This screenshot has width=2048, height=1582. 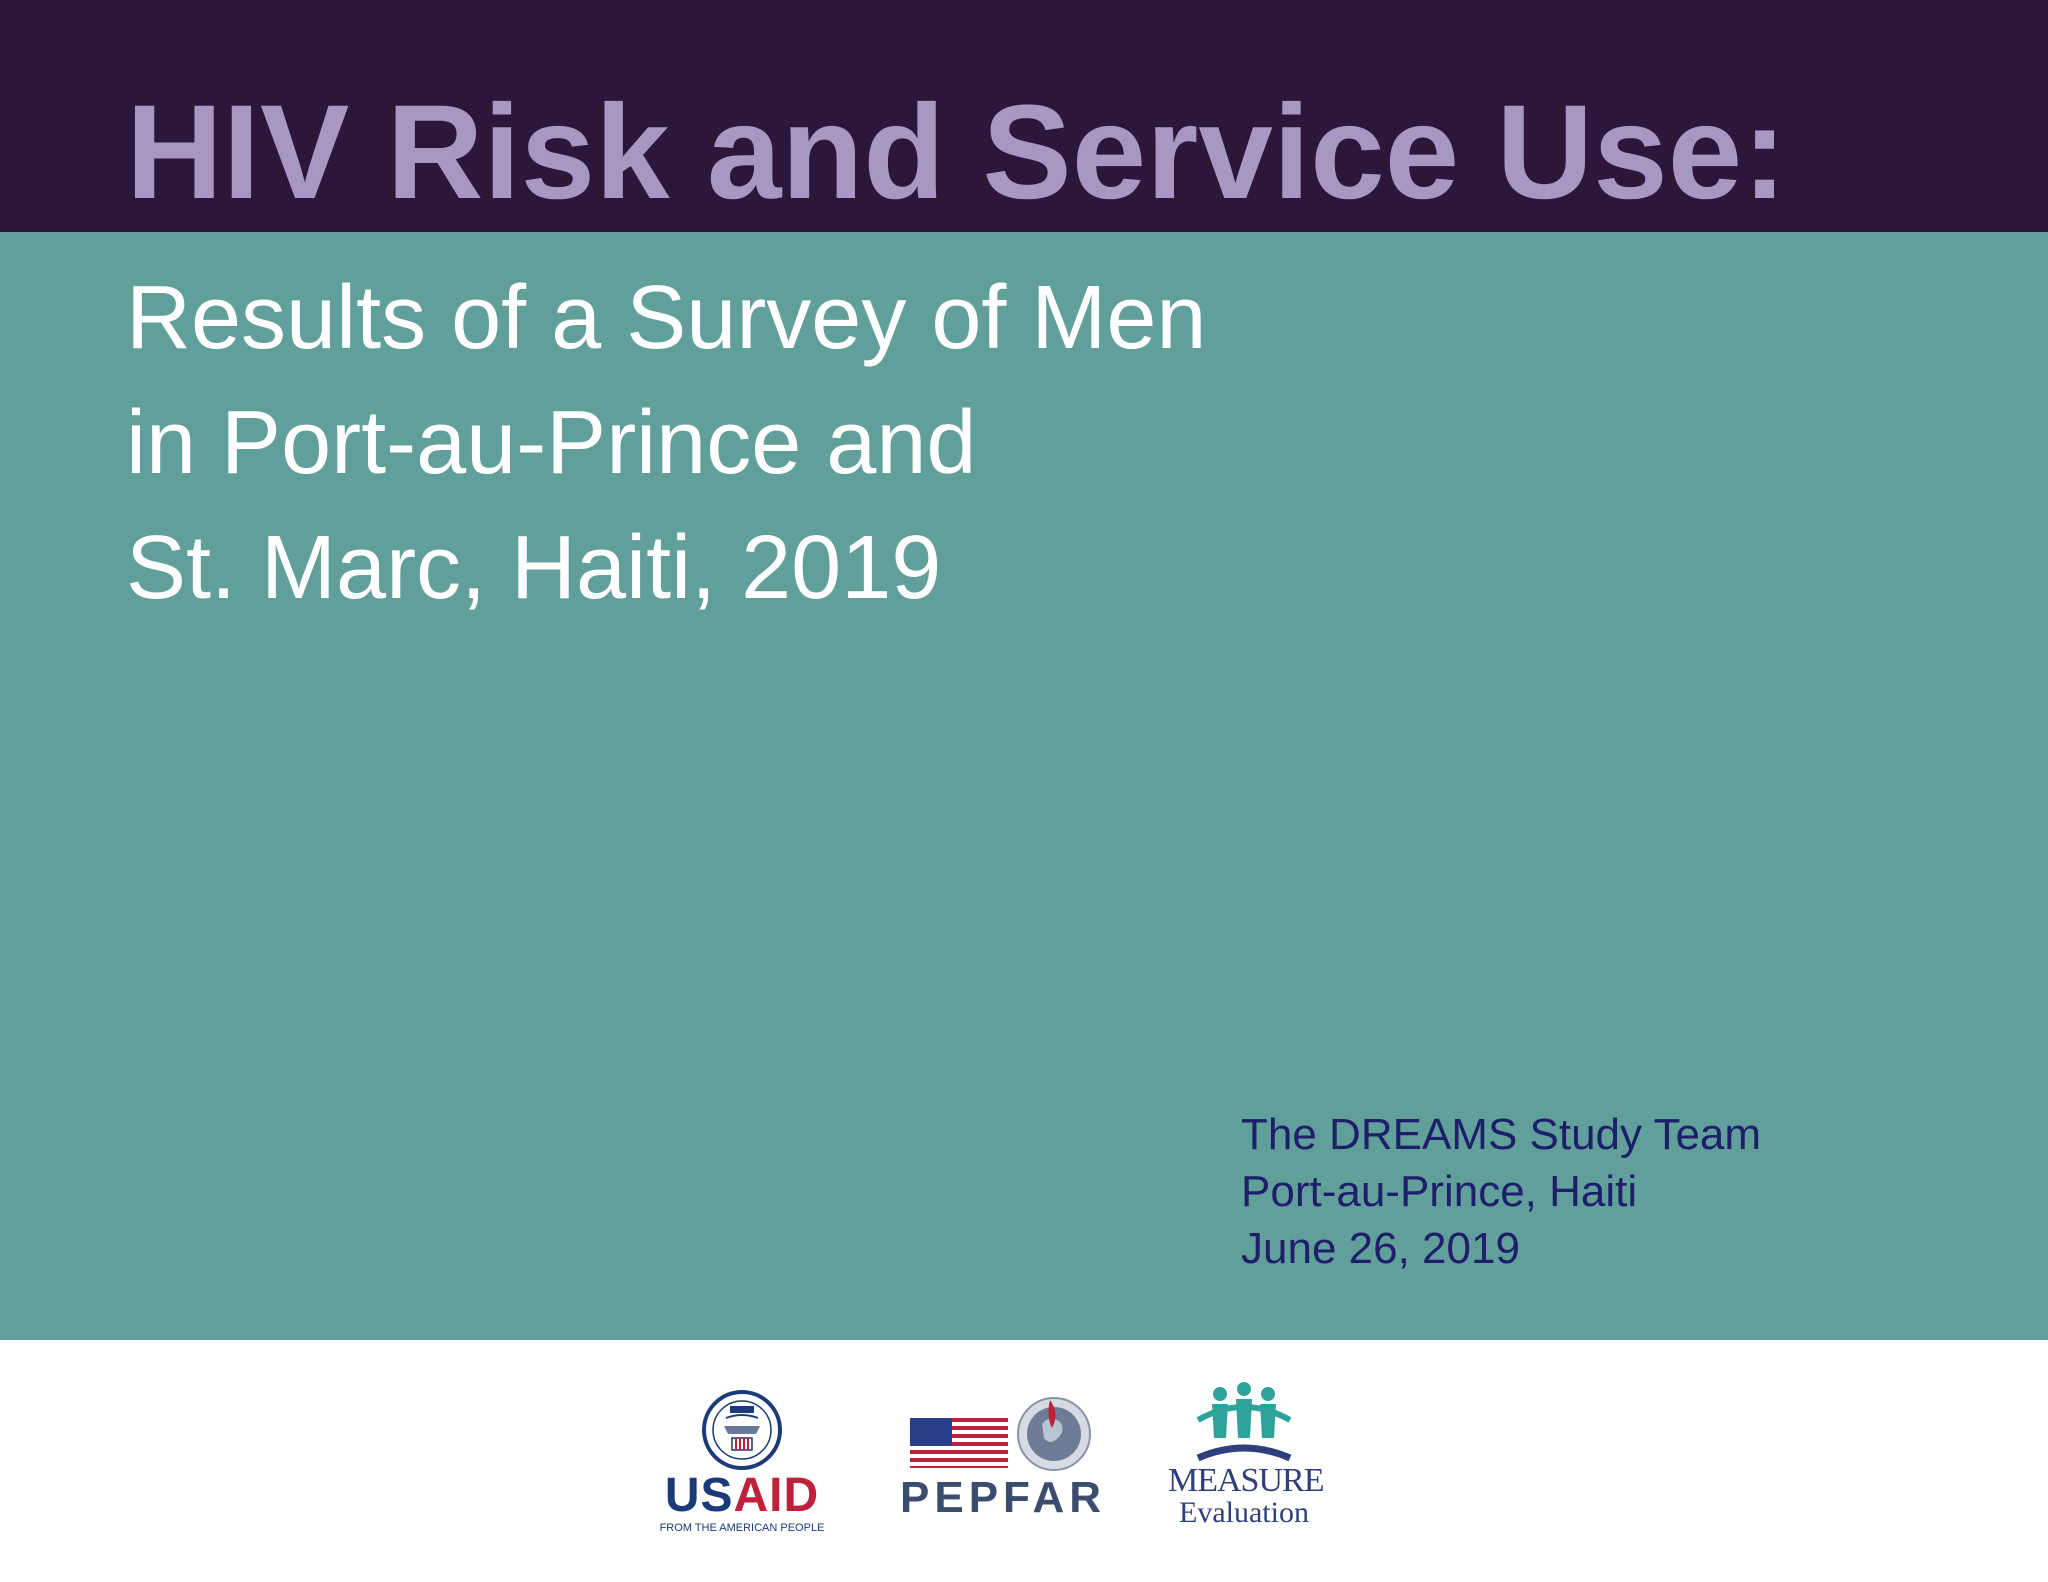 I want to click on usaid-wordmark-aid: AID, so click(x=776, y=1495).